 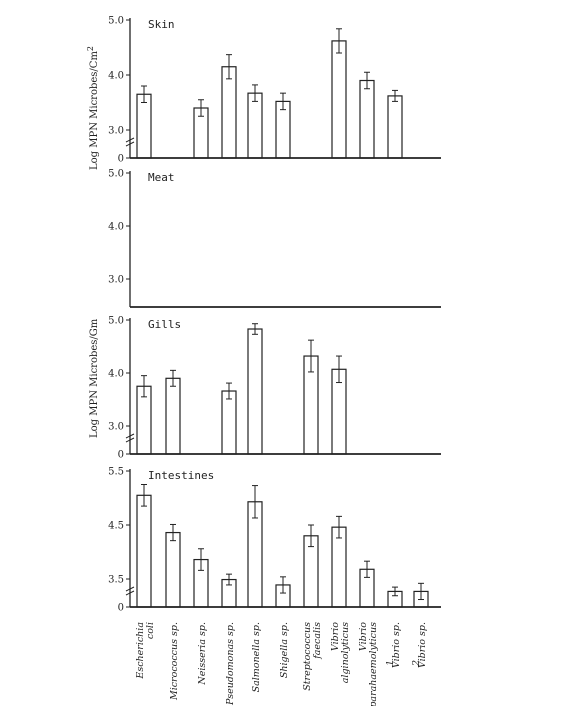 I want to click on y-axis-label-bottom: Log MPN Microbes/Gm, so click(x=94, y=378).